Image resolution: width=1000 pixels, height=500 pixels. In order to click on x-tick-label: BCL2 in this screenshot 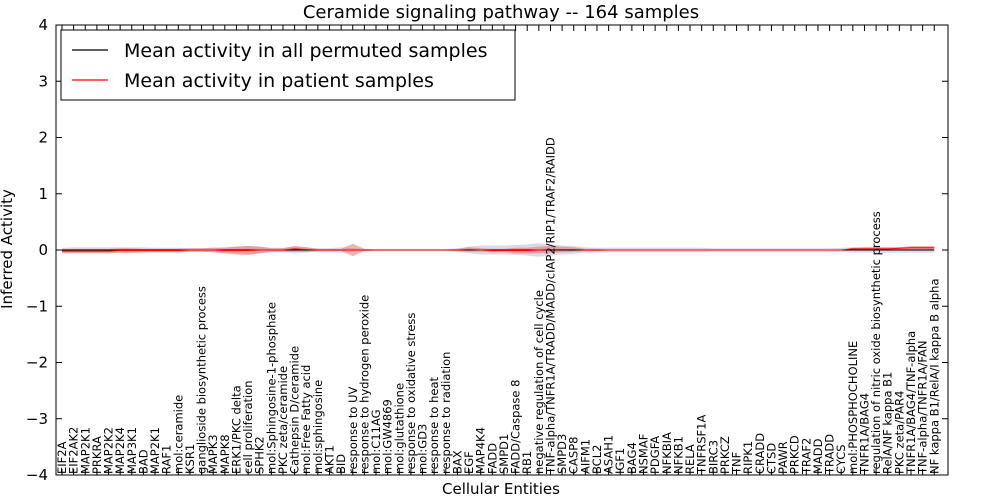, I will do `click(597, 459)`.